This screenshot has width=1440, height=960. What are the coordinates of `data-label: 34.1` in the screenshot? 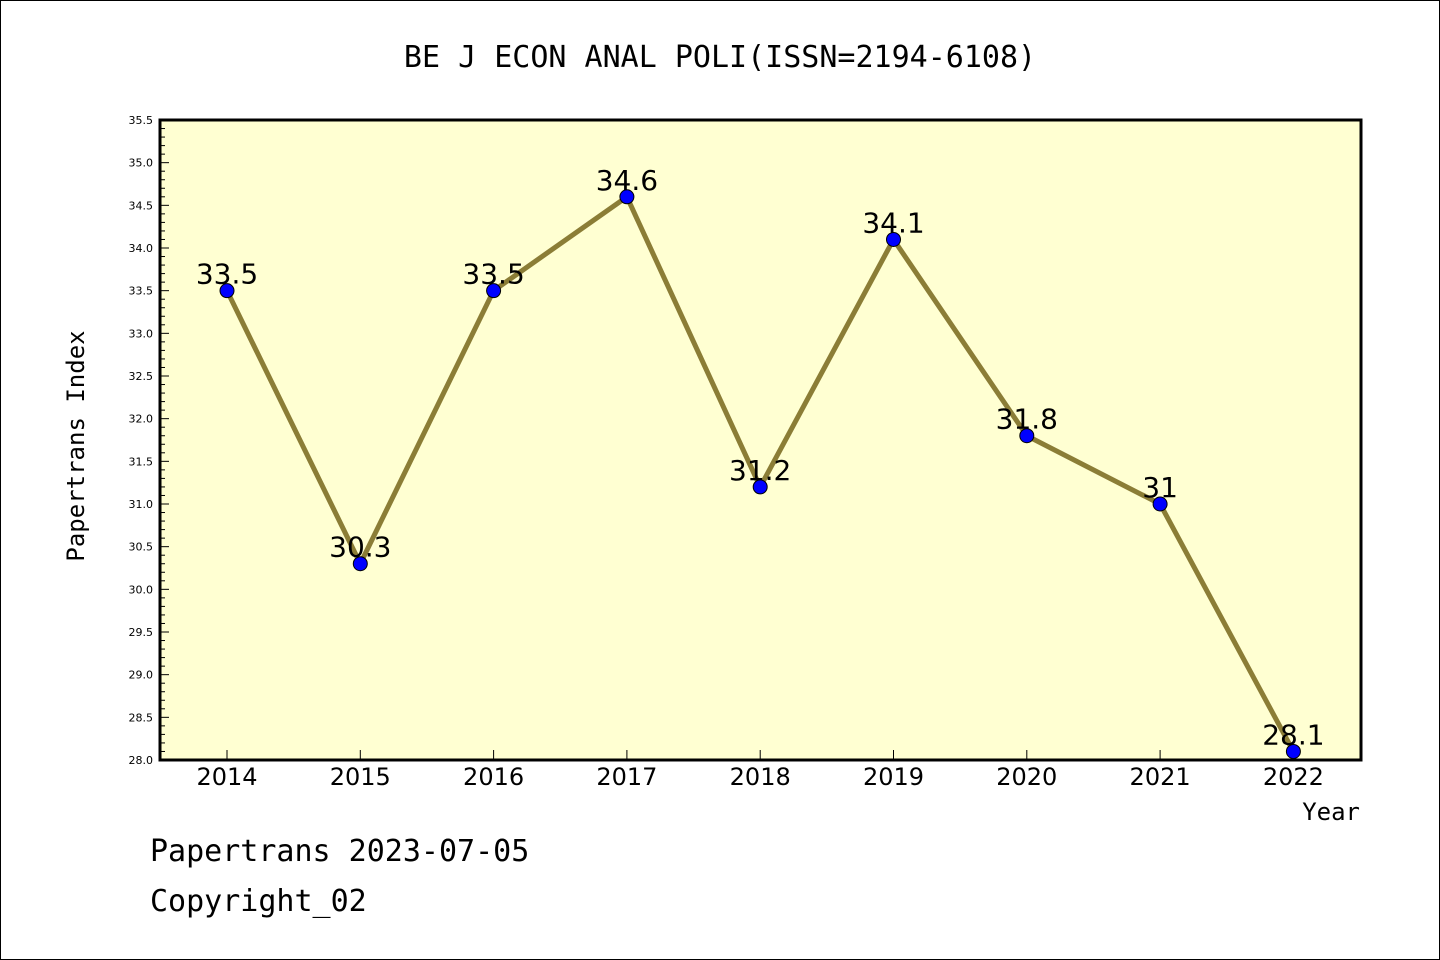 It's located at (893, 222).